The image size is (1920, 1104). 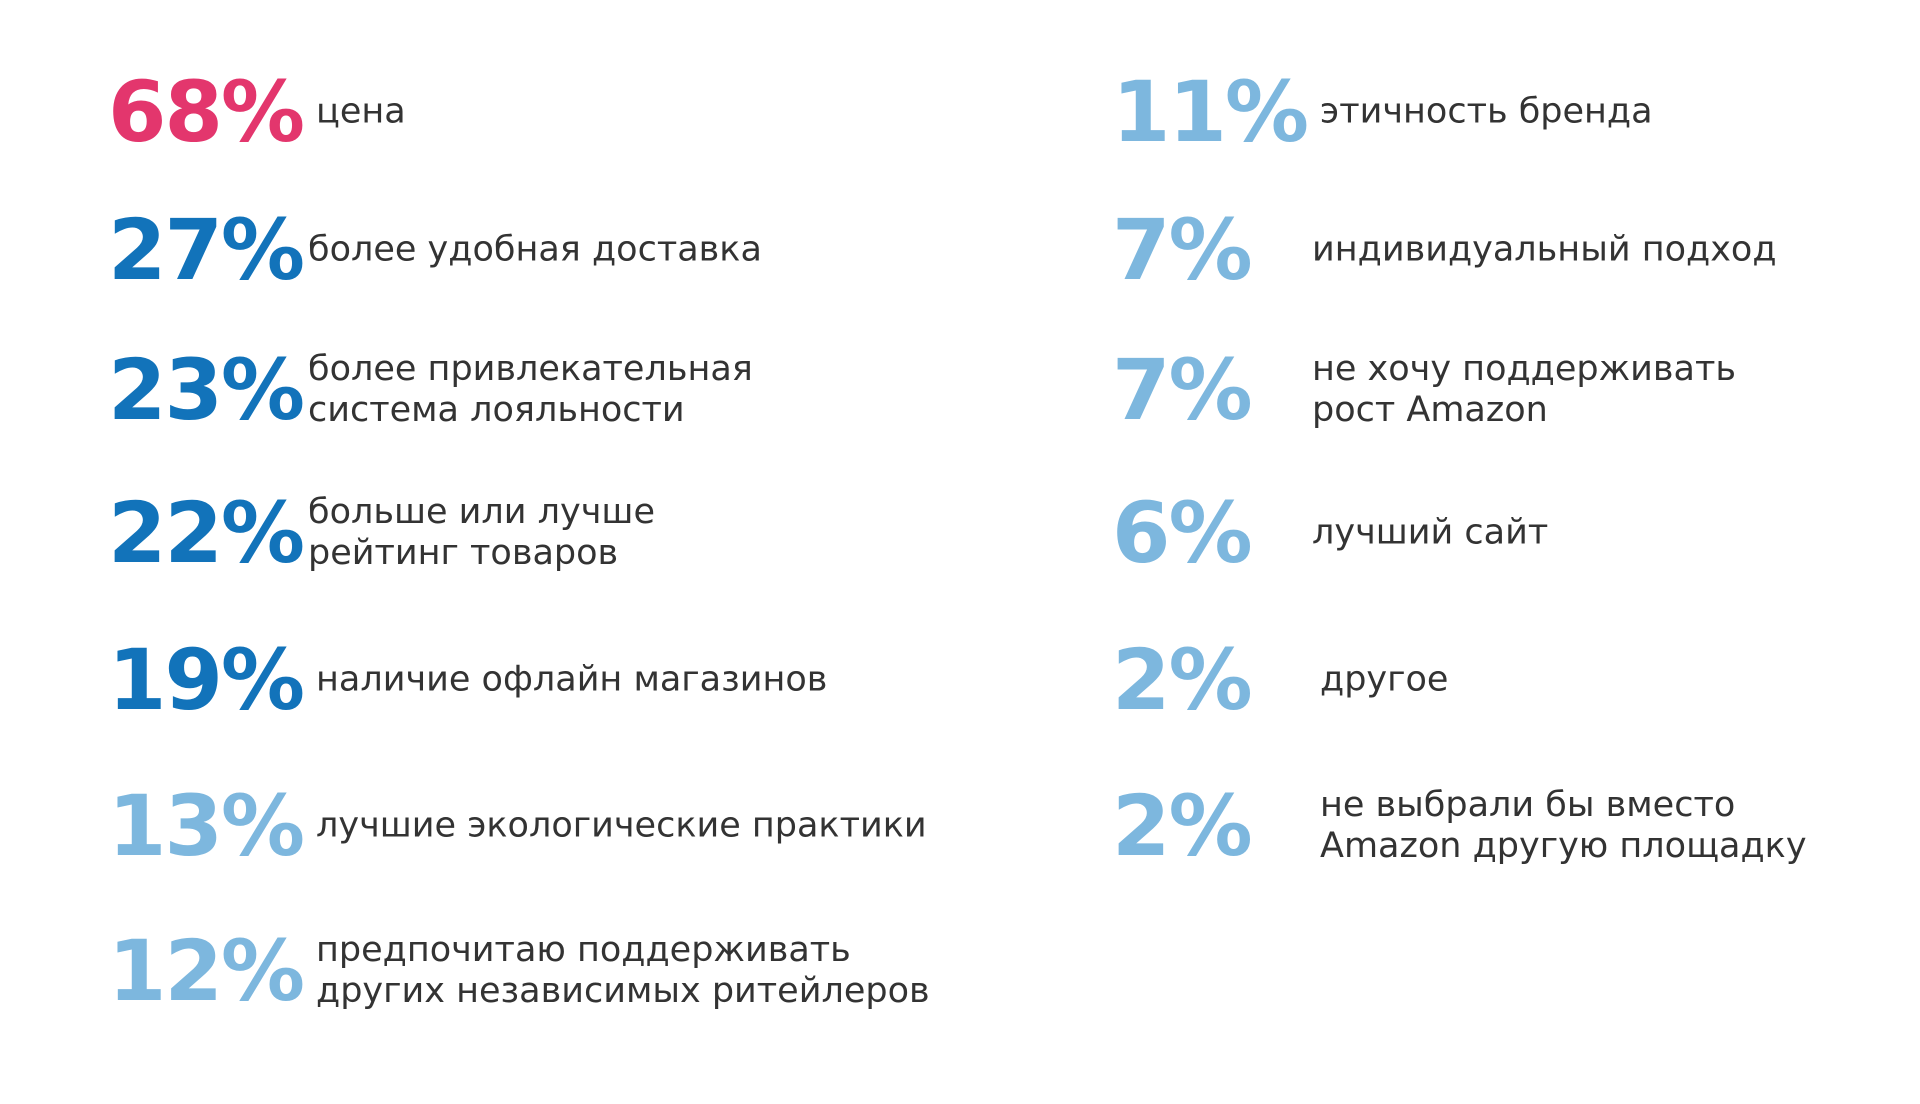 I want to click on stat-label: более привлекательная система лояльности, so click(x=530, y=390).